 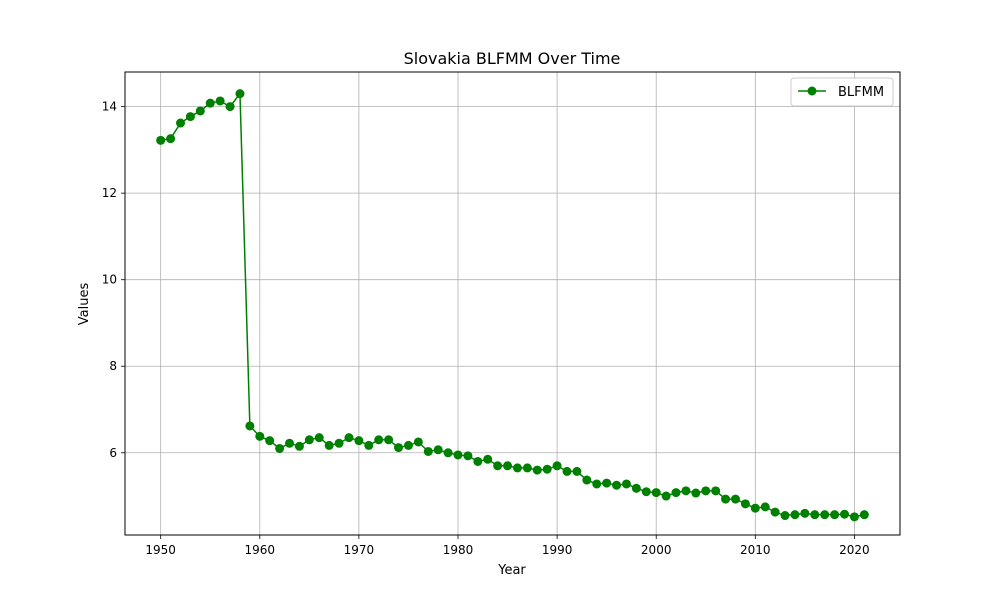 I want to click on legend-marker, so click(x=812, y=91).